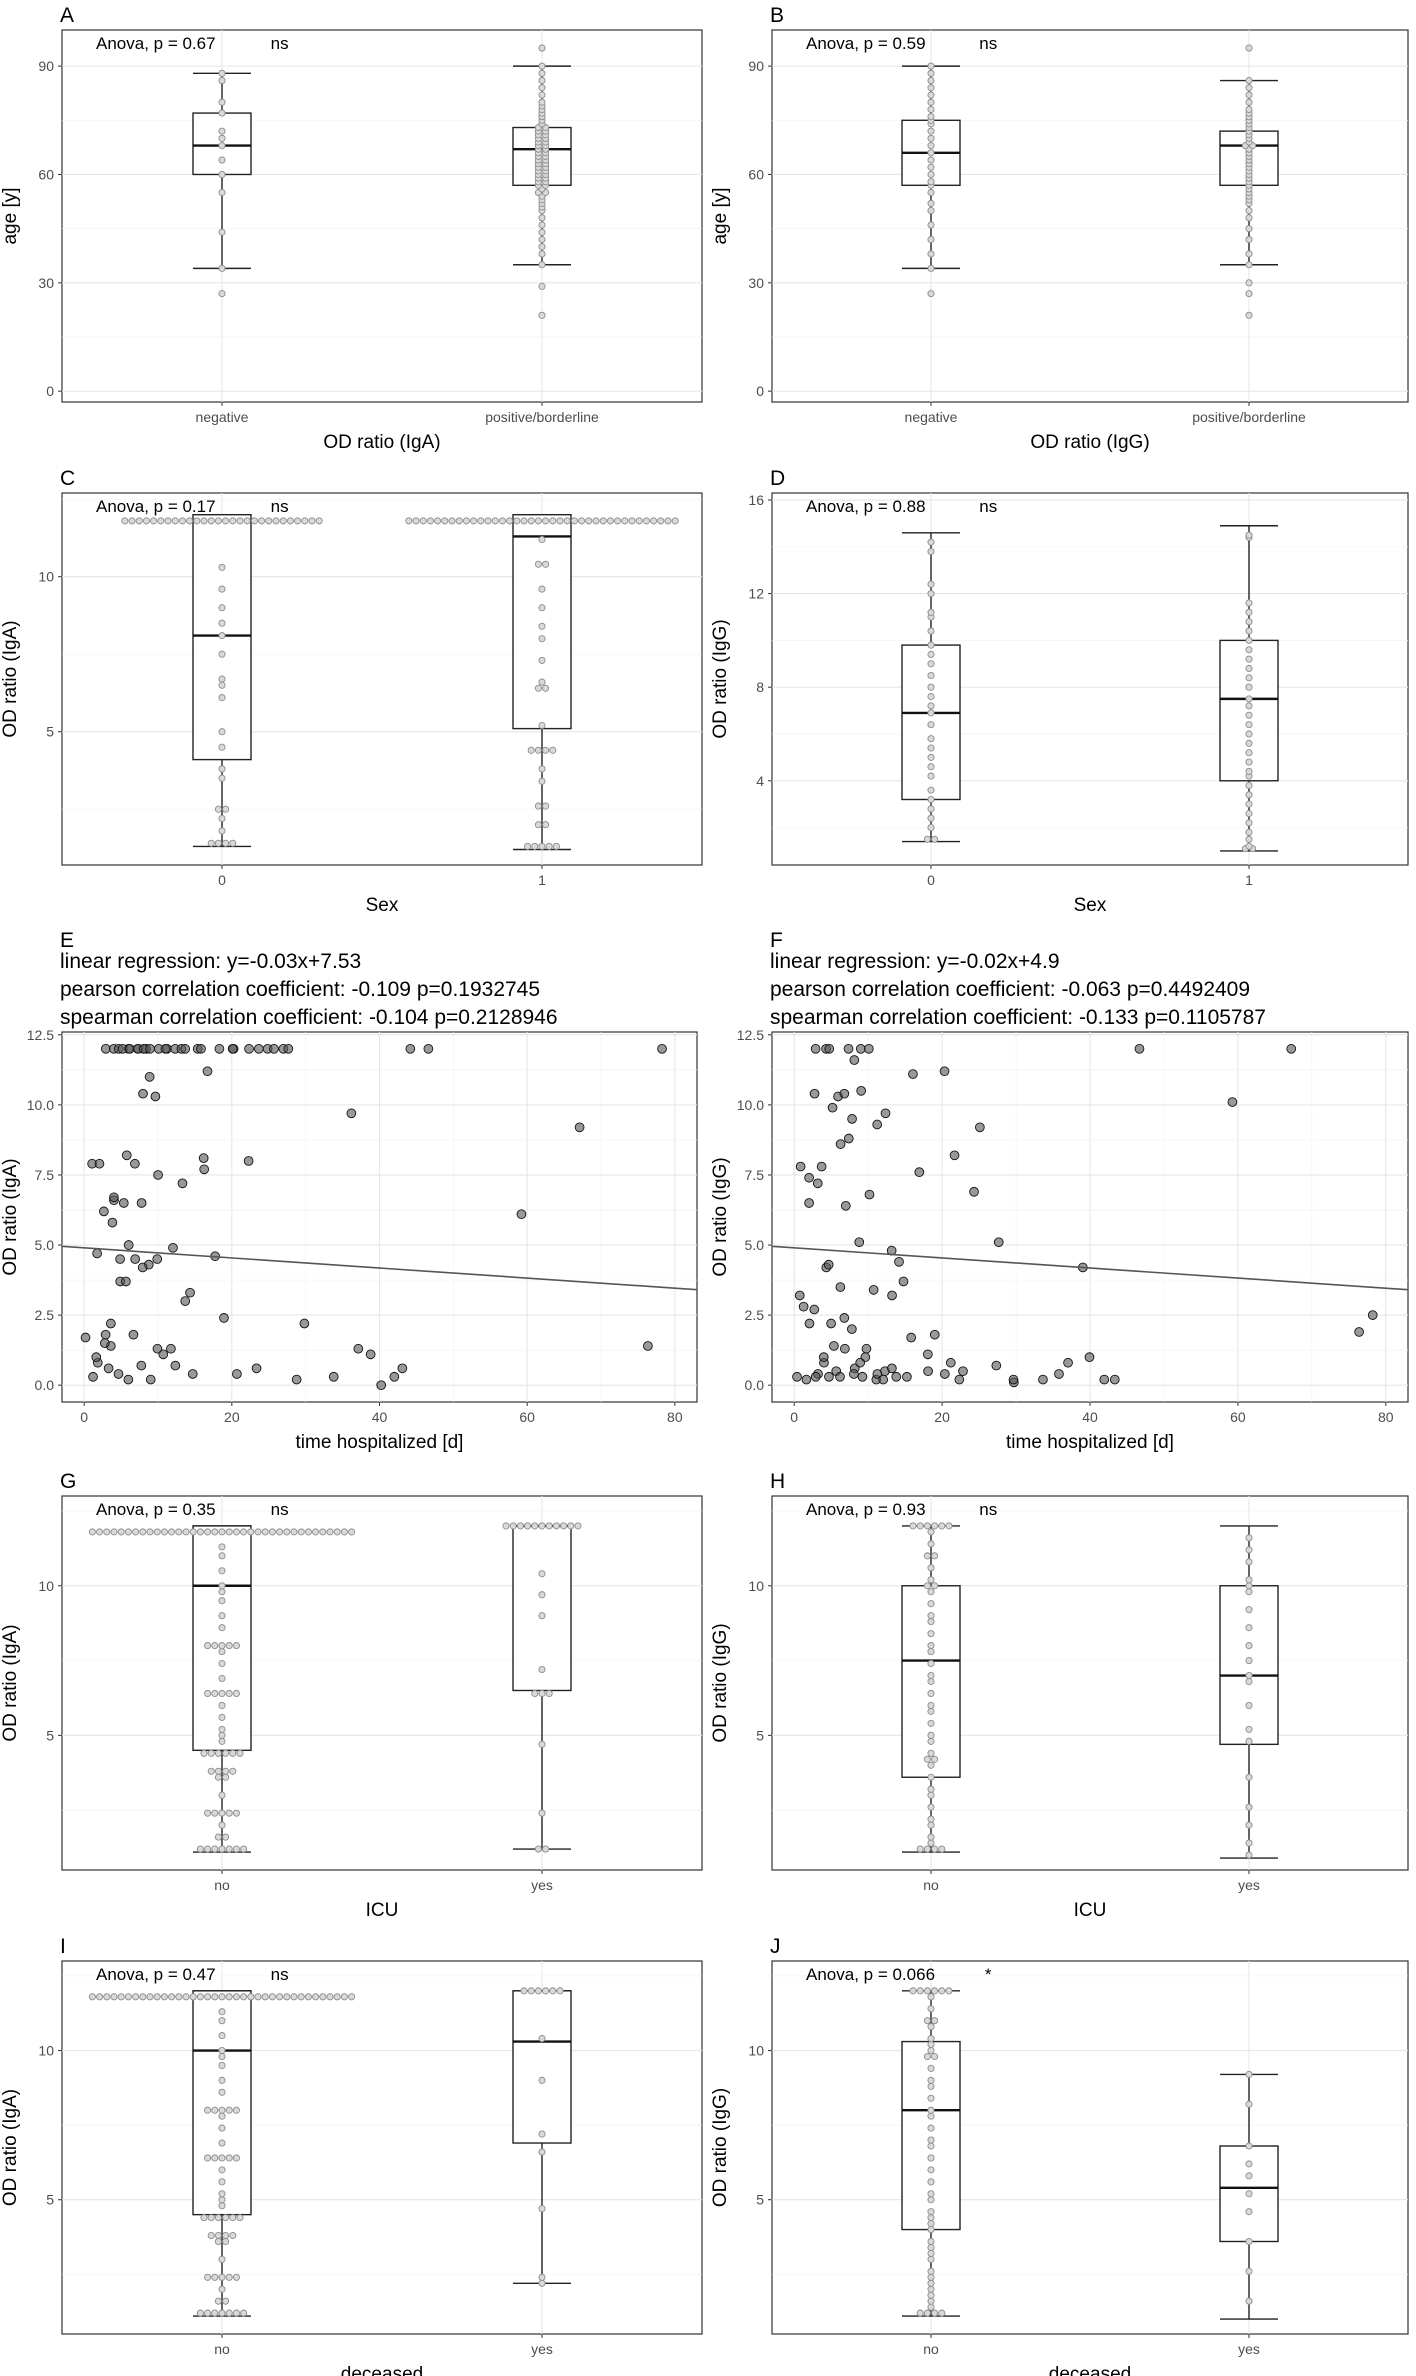  I want to click on y-tick-label: 5, so click(50, 732).